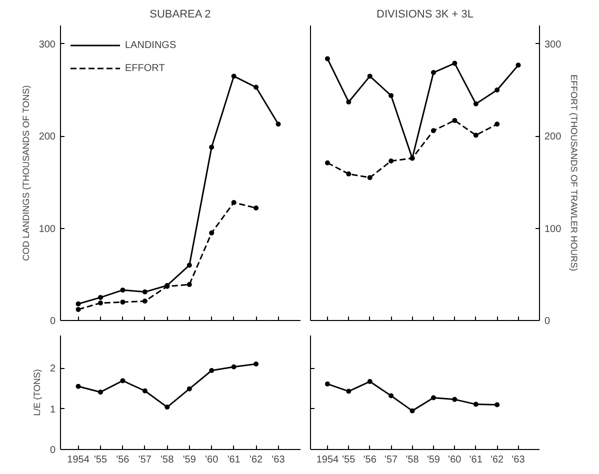 The image size is (599, 474). I want to click on y-tick-label: 1, so click(53, 410).